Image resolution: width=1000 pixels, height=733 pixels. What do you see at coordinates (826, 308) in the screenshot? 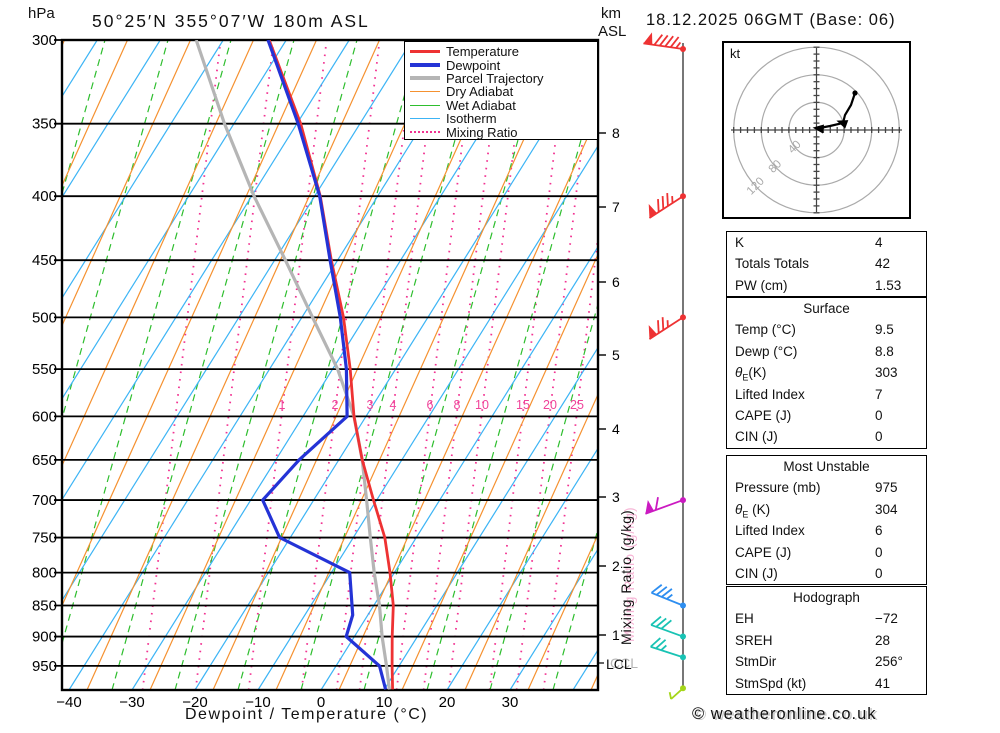
I see `table-title: Surface` at bounding box center [826, 308].